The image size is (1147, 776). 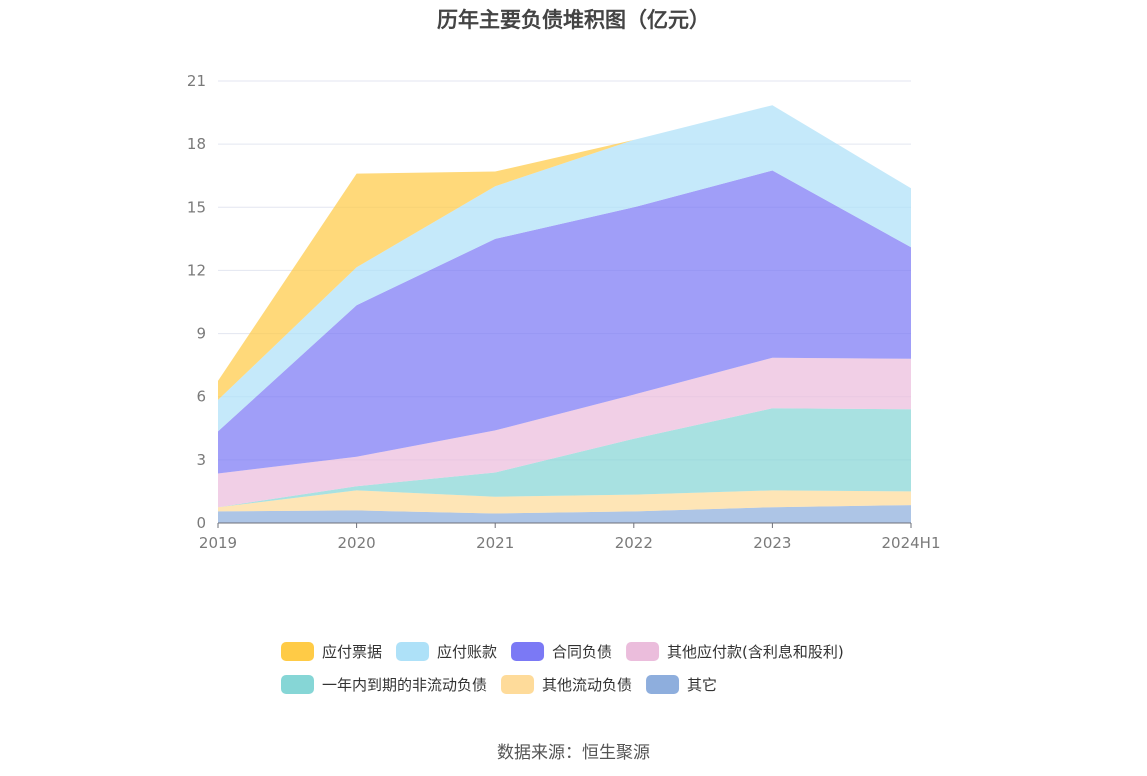 What do you see at coordinates (352, 652) in the screenshot?
I see `legend-label: 应付票据` at bounding box center [352, 652].